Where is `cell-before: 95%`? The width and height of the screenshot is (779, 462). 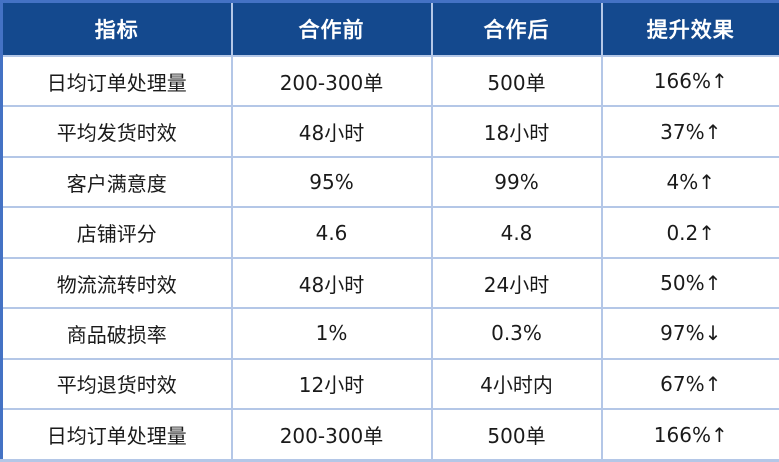 cell-before: 95% is located at coordinates (331, 182).